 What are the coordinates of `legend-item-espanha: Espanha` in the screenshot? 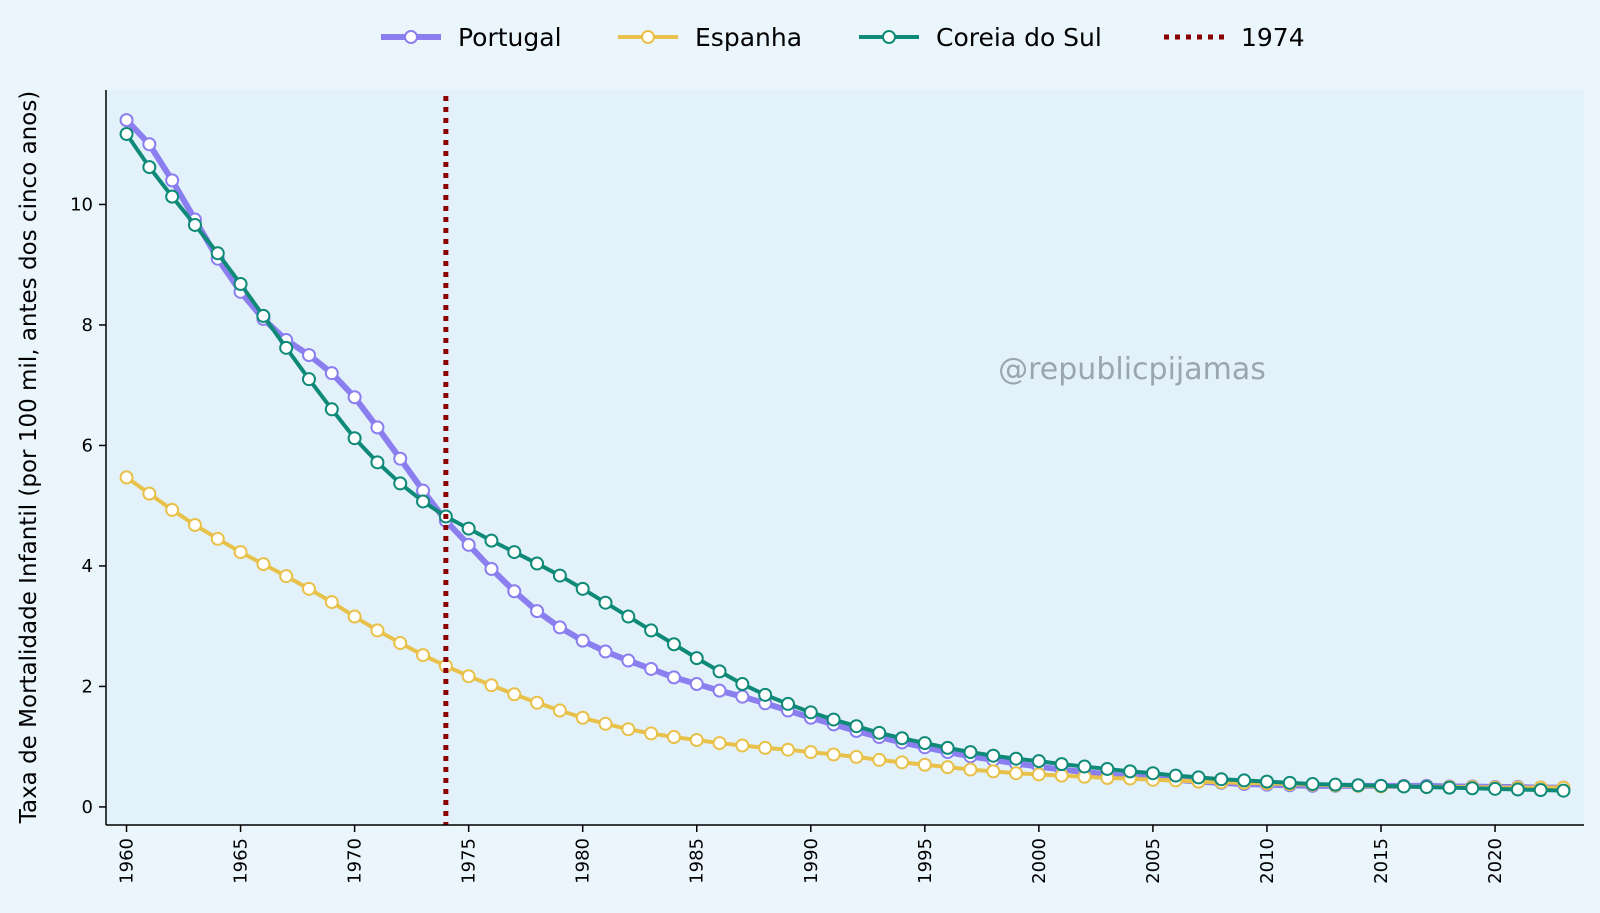 It's located at (710, 37).